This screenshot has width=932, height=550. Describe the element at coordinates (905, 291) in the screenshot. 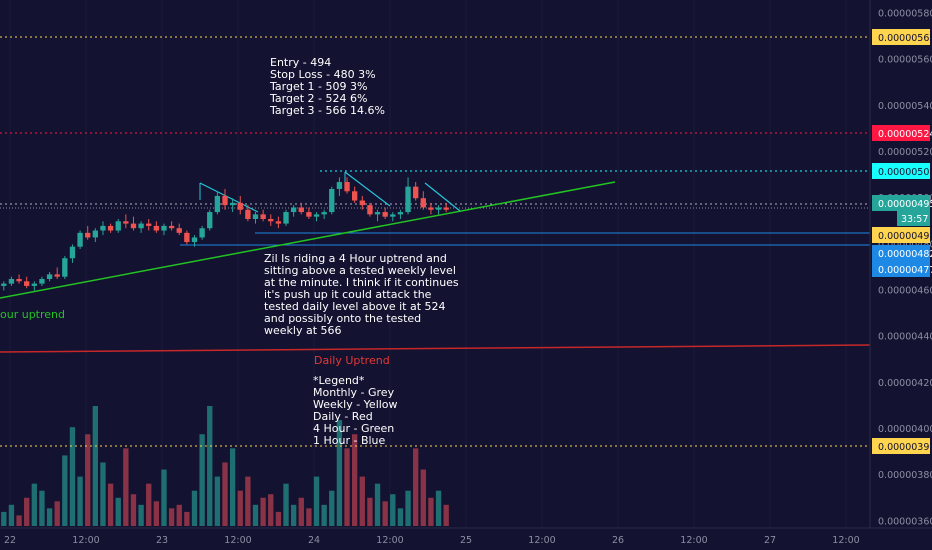

I see `price-tick-label: 0.00000460` at that location.